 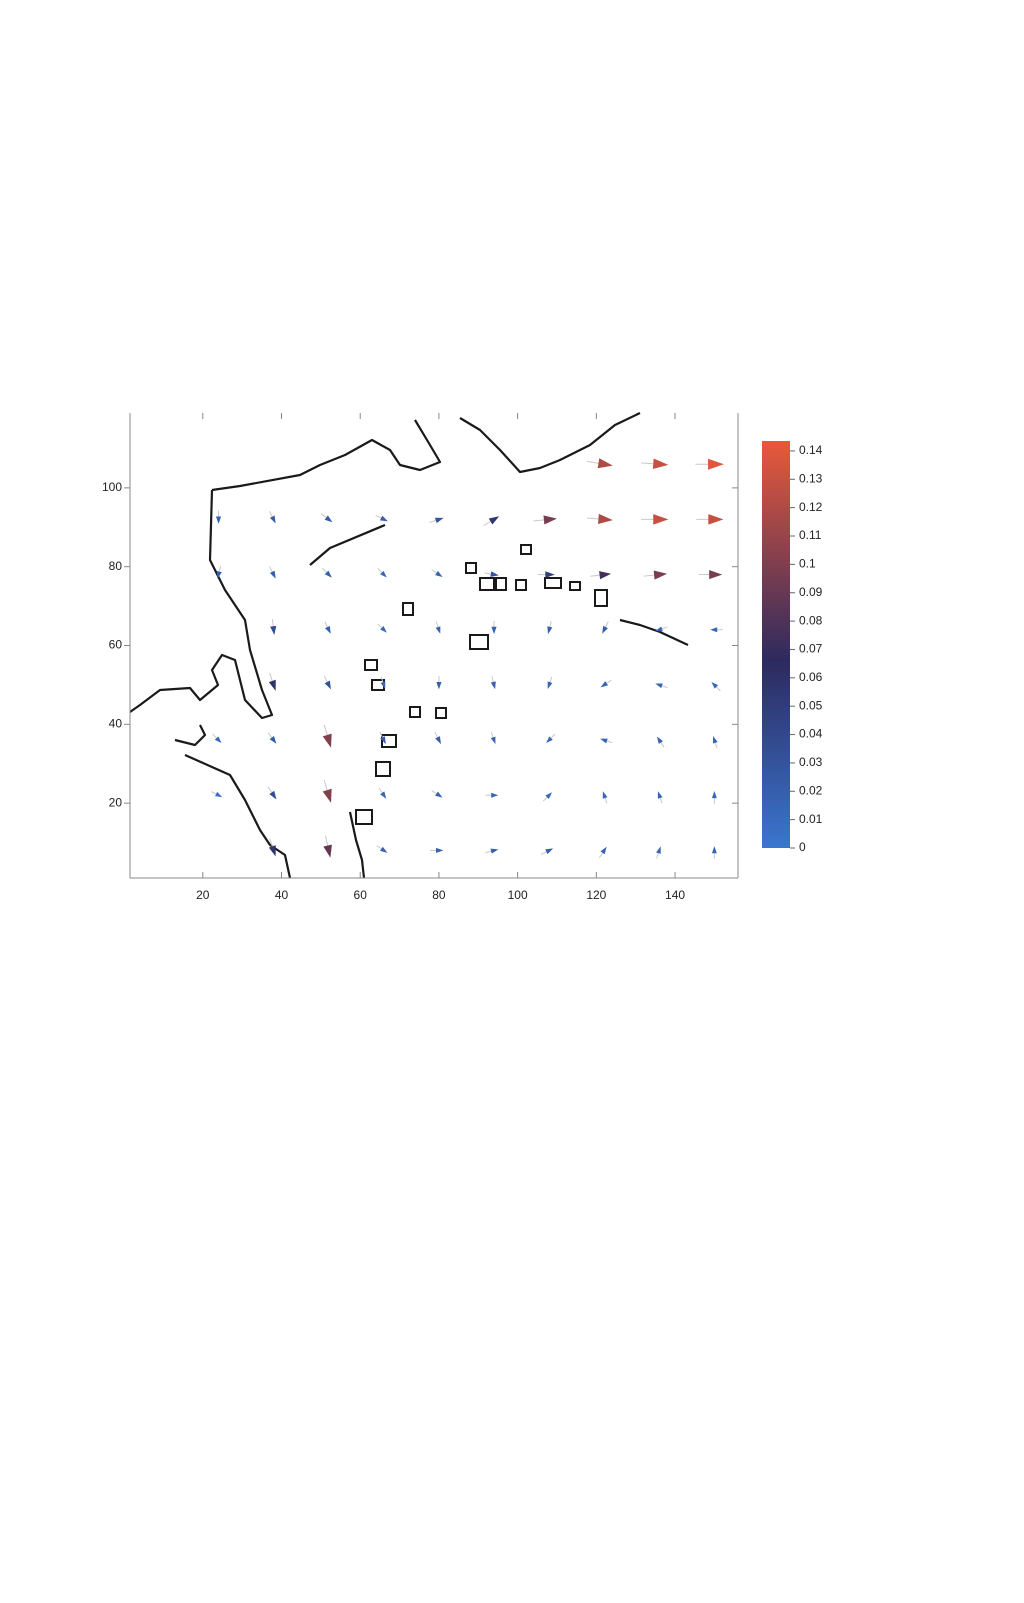 I want to click on x-tick-label: 120, so click(x=596, y=895).